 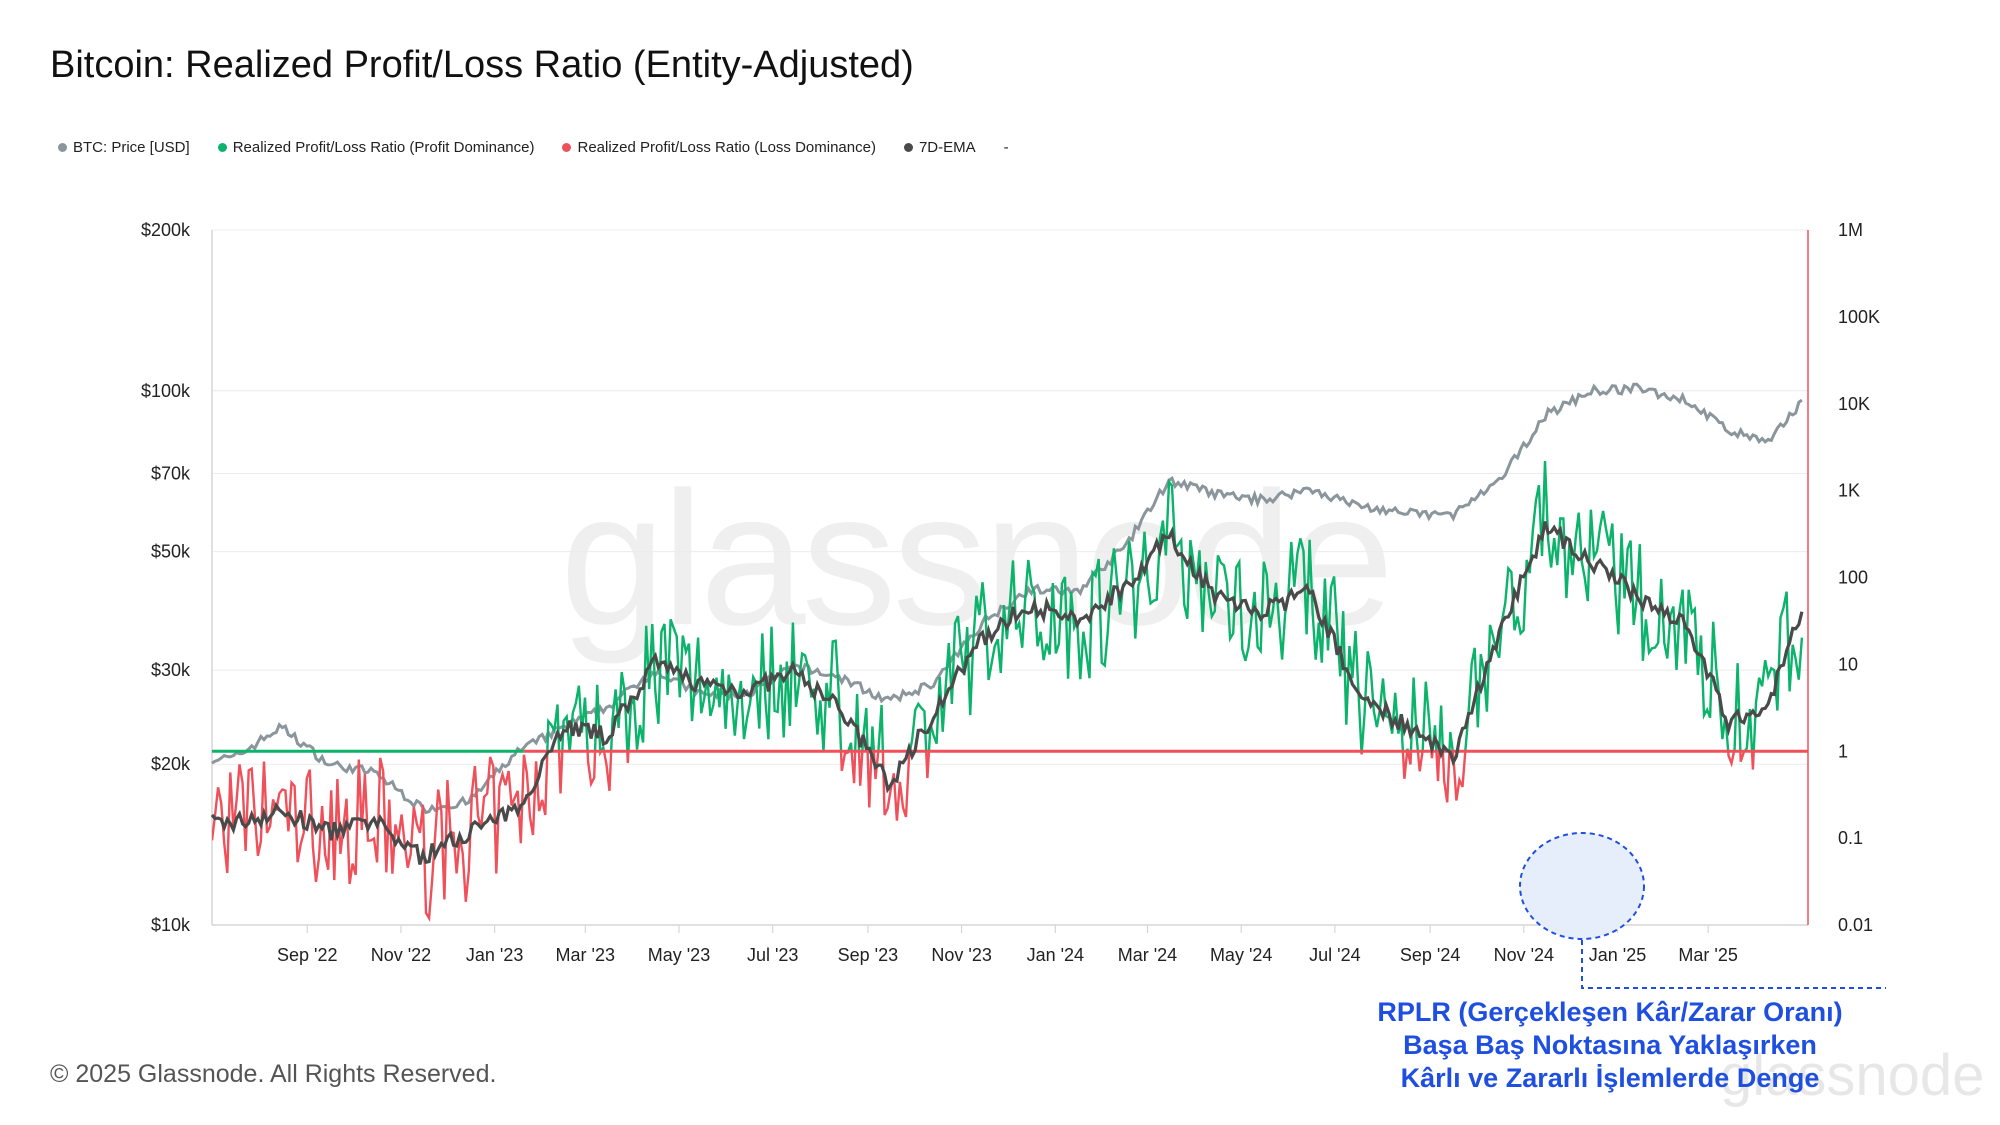 What do you see at coordinates (166, 391) in the screenshot?
I see `y-left-tick-label: $100k` at bounding box center [166, 391].